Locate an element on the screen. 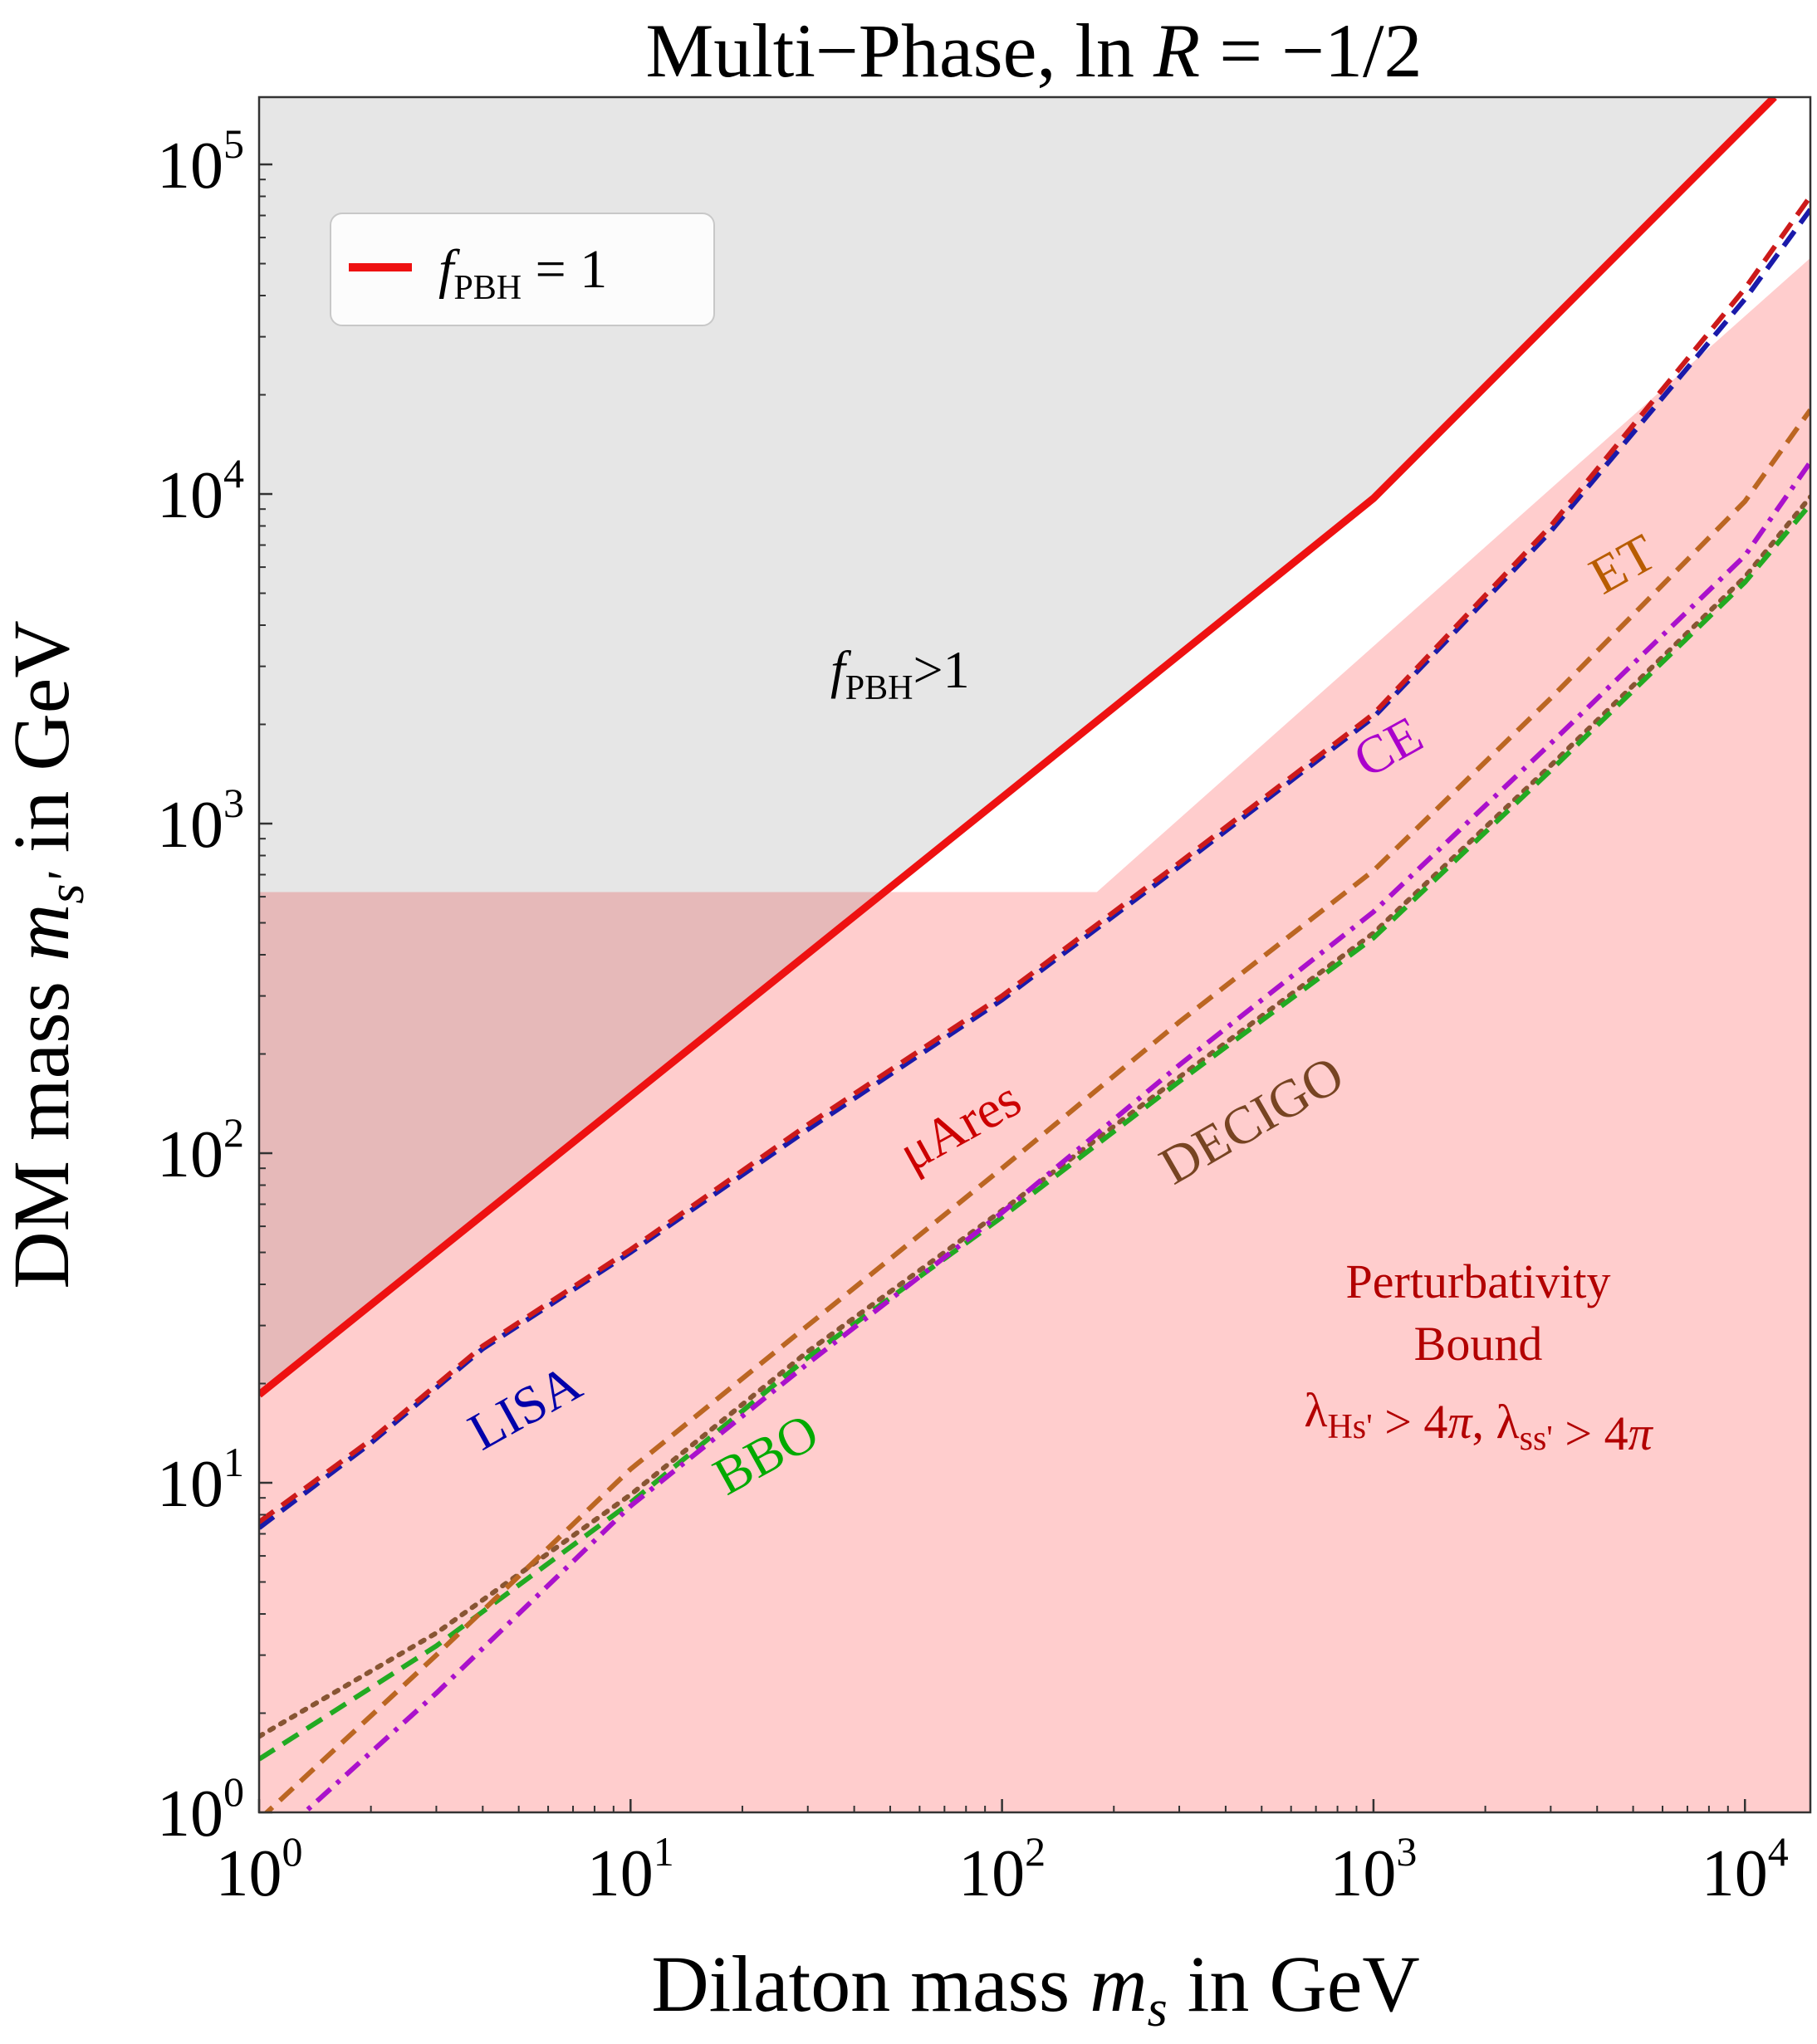 This screenshot has height=2044, width=1817. y-tick-exp: 2 is located at coordinates (233, 1132).